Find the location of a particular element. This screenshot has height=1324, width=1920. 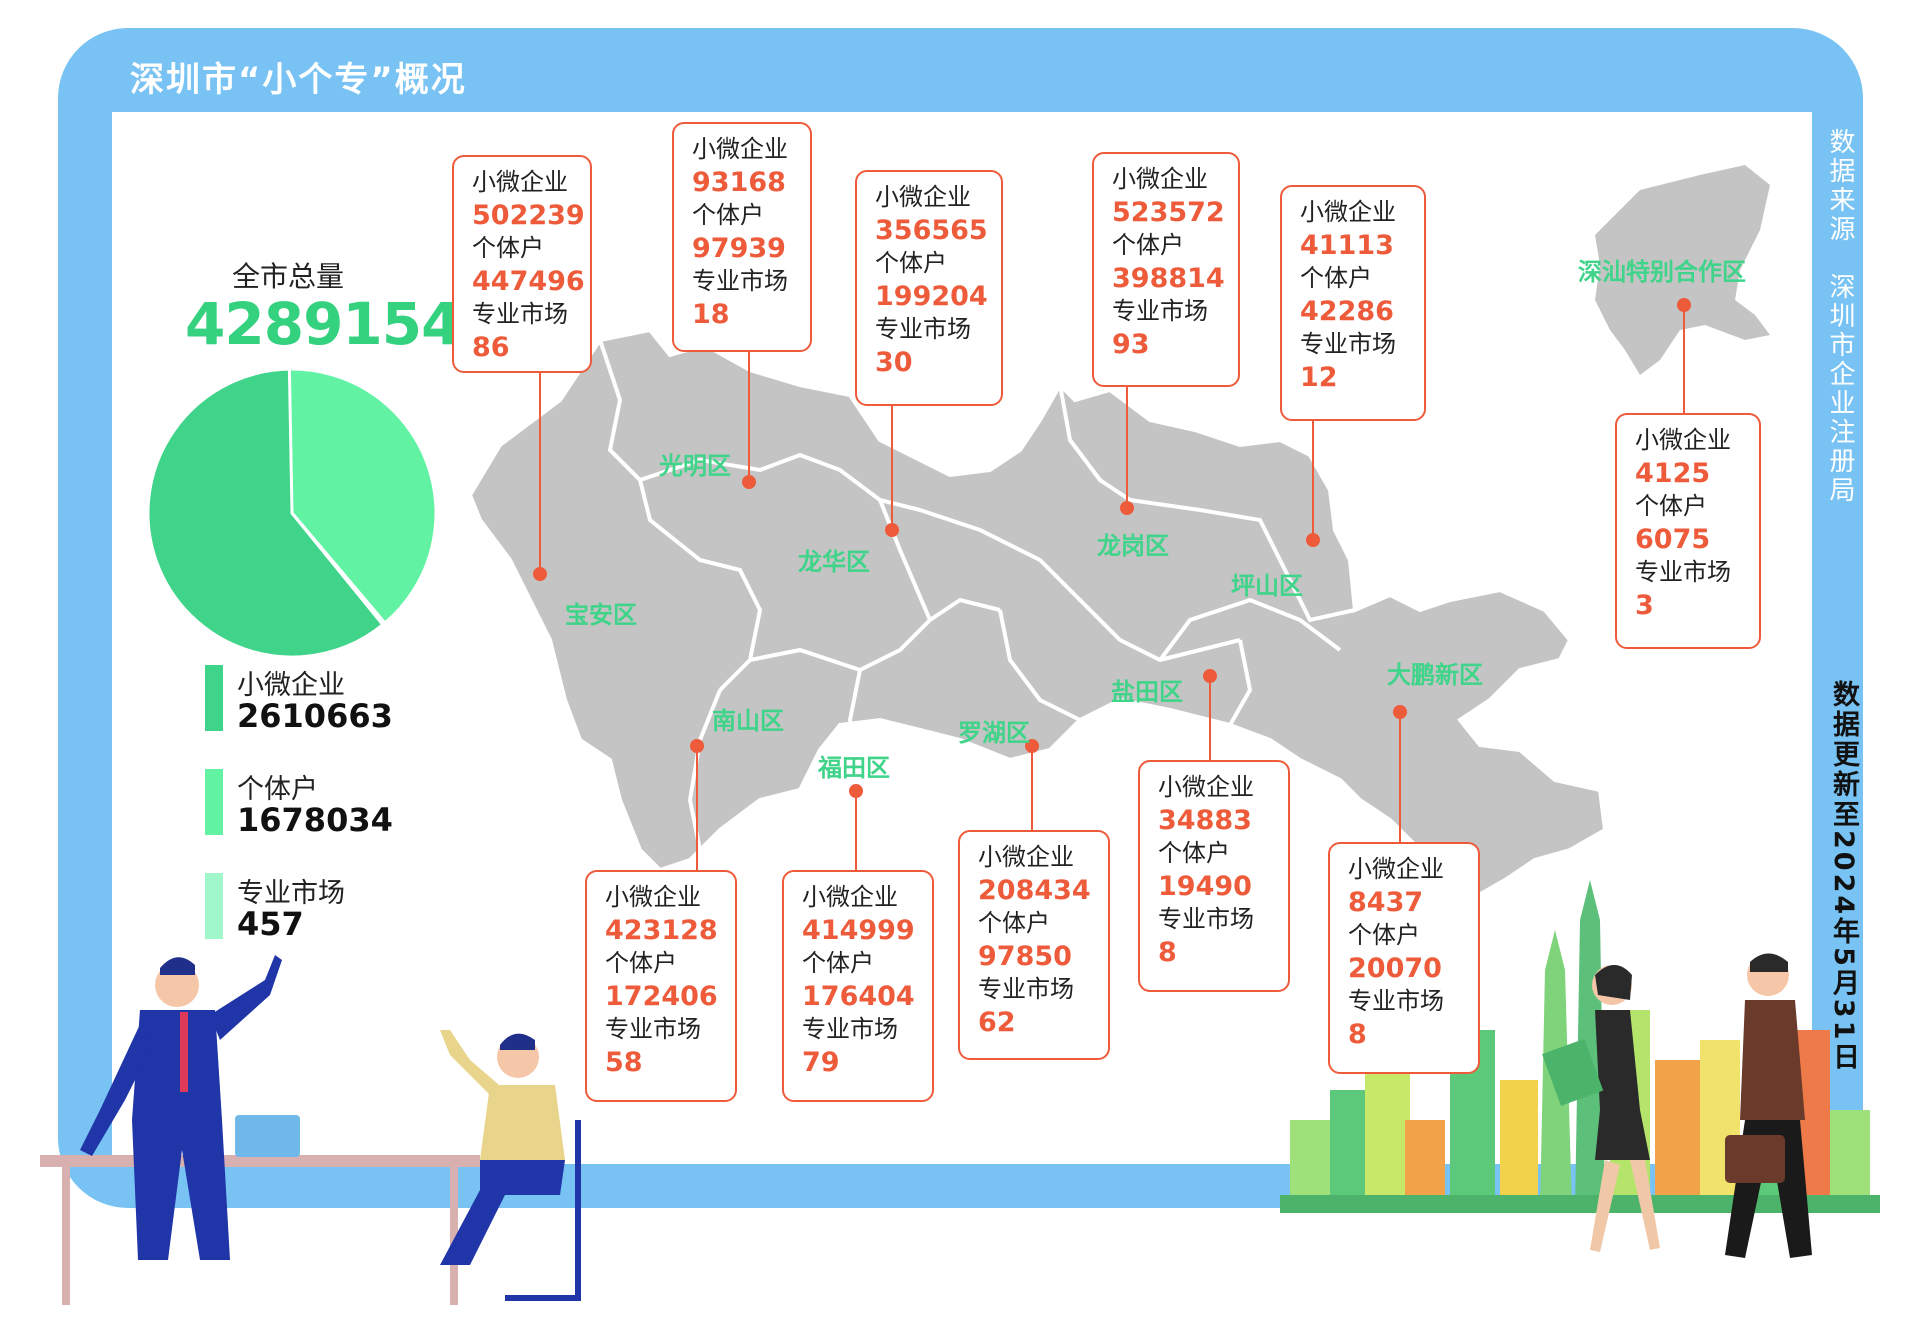

micro-value: 93168 is located at coordinates (739, 182).